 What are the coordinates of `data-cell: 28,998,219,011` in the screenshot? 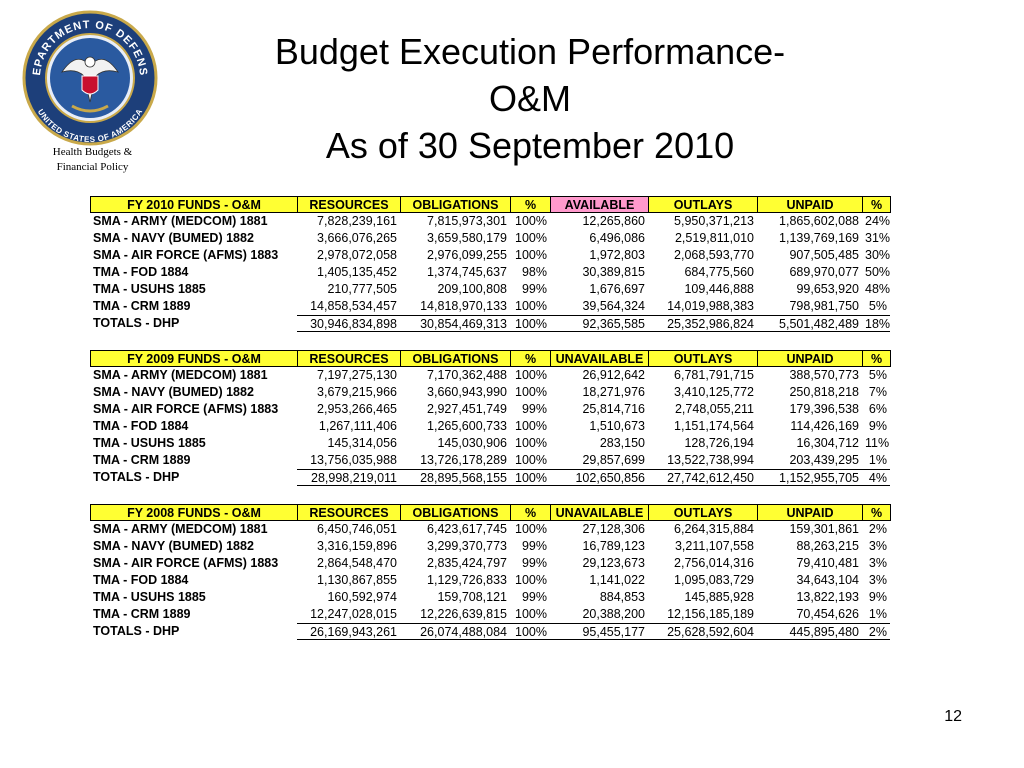 It's located at (348, 477).